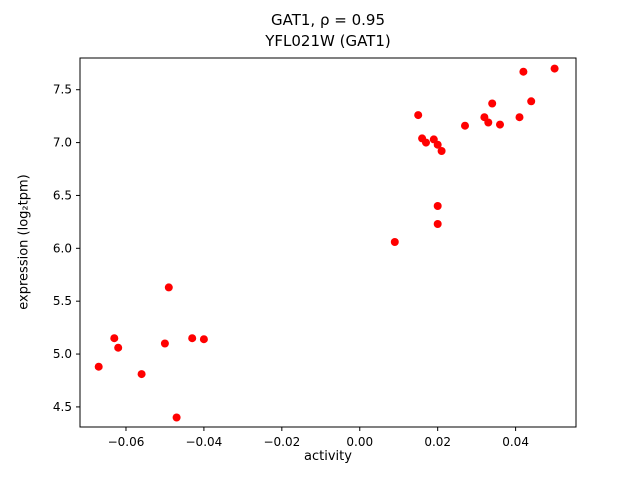 The image size is (640, 480). I want to click on y-tick-label: 7.5, so click(62, 90).